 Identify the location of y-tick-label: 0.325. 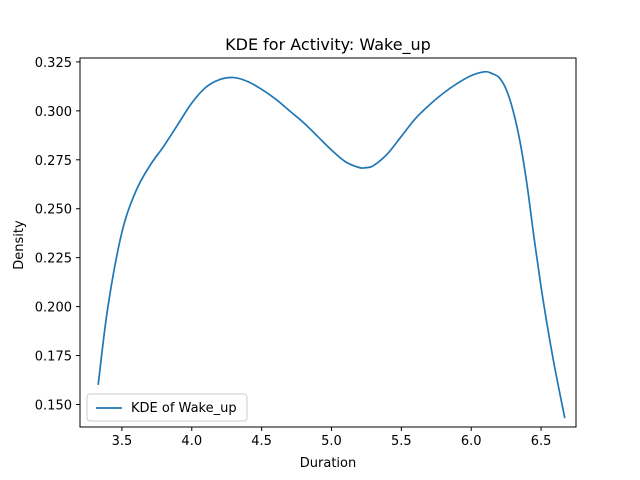
(53, 63).